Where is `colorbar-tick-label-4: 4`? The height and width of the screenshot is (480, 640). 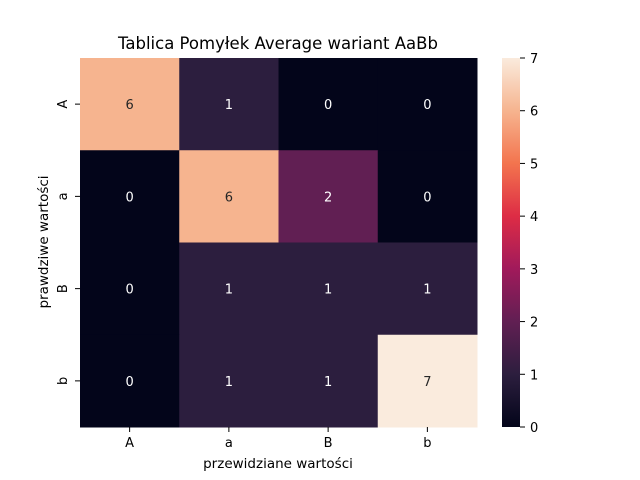 colorbar-tick-label-4: 4 is located at coordinates (534, 217).